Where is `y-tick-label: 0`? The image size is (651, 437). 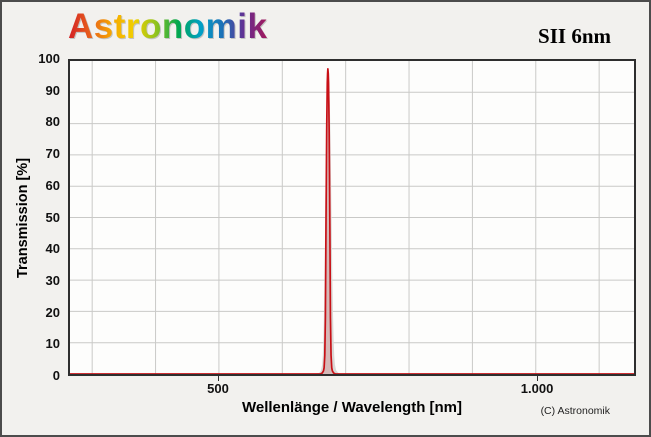
y-tick-label: 0 is located at coordinates (56, 375).